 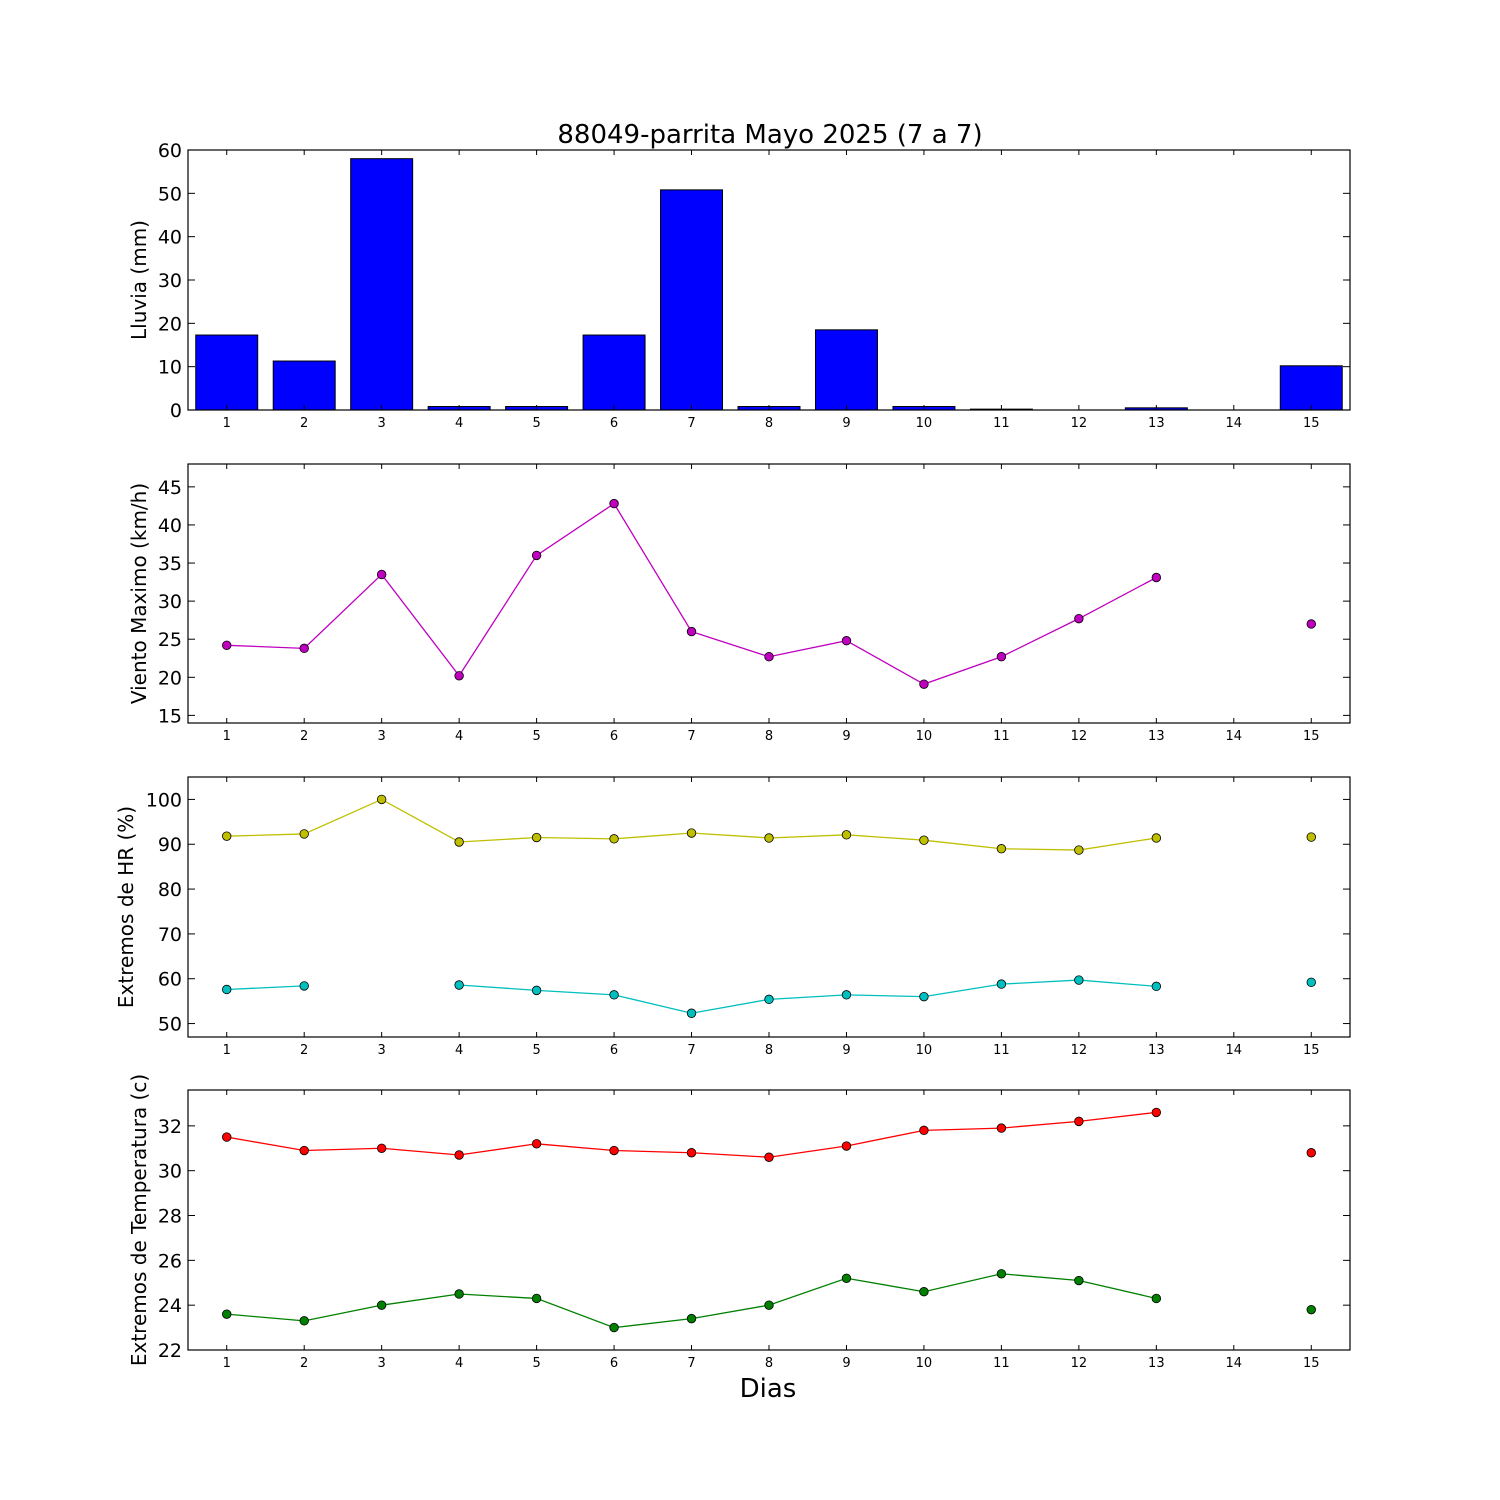 What do you see at coordinates (170, 602) in the screenshot?
I see `wind-ytick-label: 30` at bounding box center [170, 602].